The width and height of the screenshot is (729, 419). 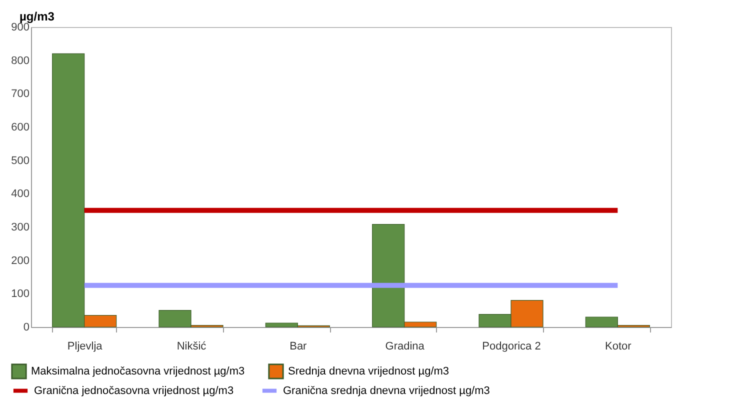 I want to click on legend-label: Srednja dnevna vrijednost µg/m3, so click(x=369, y=371).